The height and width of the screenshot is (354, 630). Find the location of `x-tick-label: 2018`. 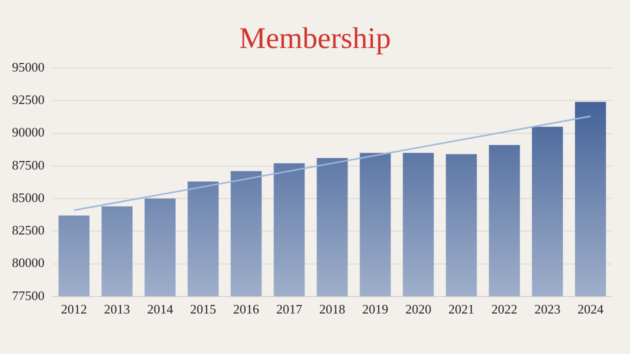

x-tick-label: 2018 is located at coordinates (332, 309).